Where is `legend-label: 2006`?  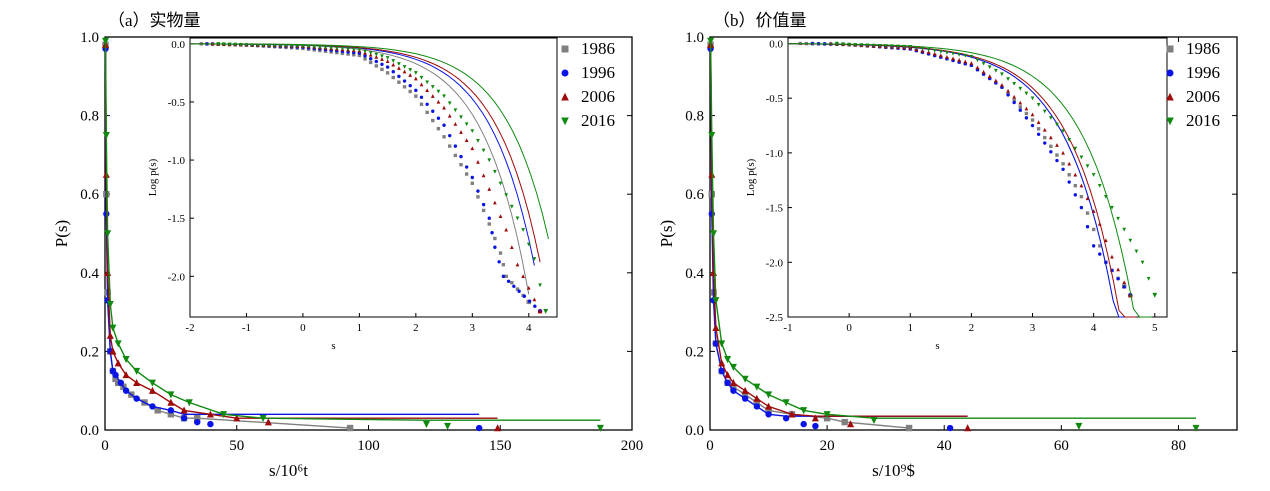 legend-label: 2006 is located at coordinates (598, 96).